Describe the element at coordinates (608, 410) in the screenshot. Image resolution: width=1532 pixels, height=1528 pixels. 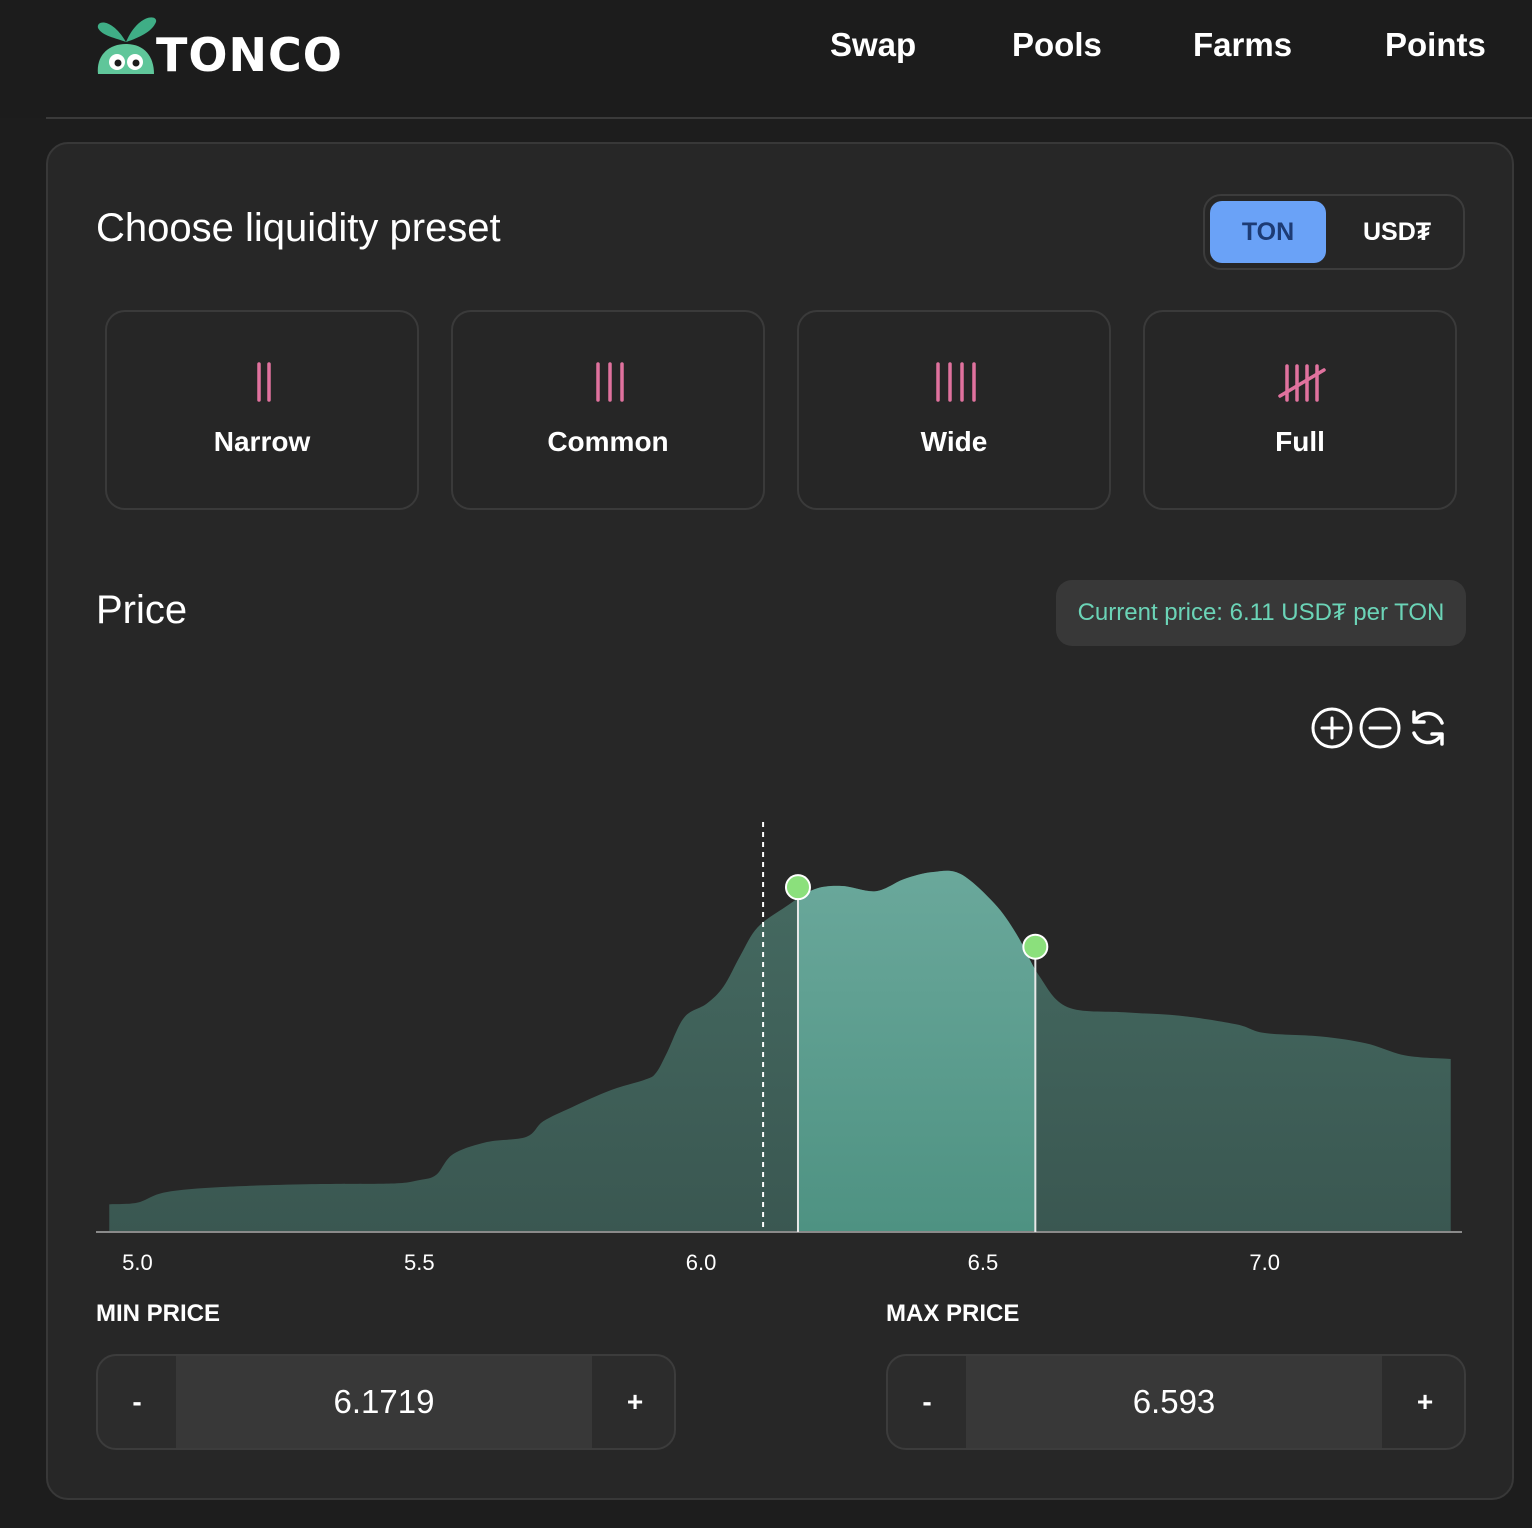
I see `preset-common: Common` at that location.